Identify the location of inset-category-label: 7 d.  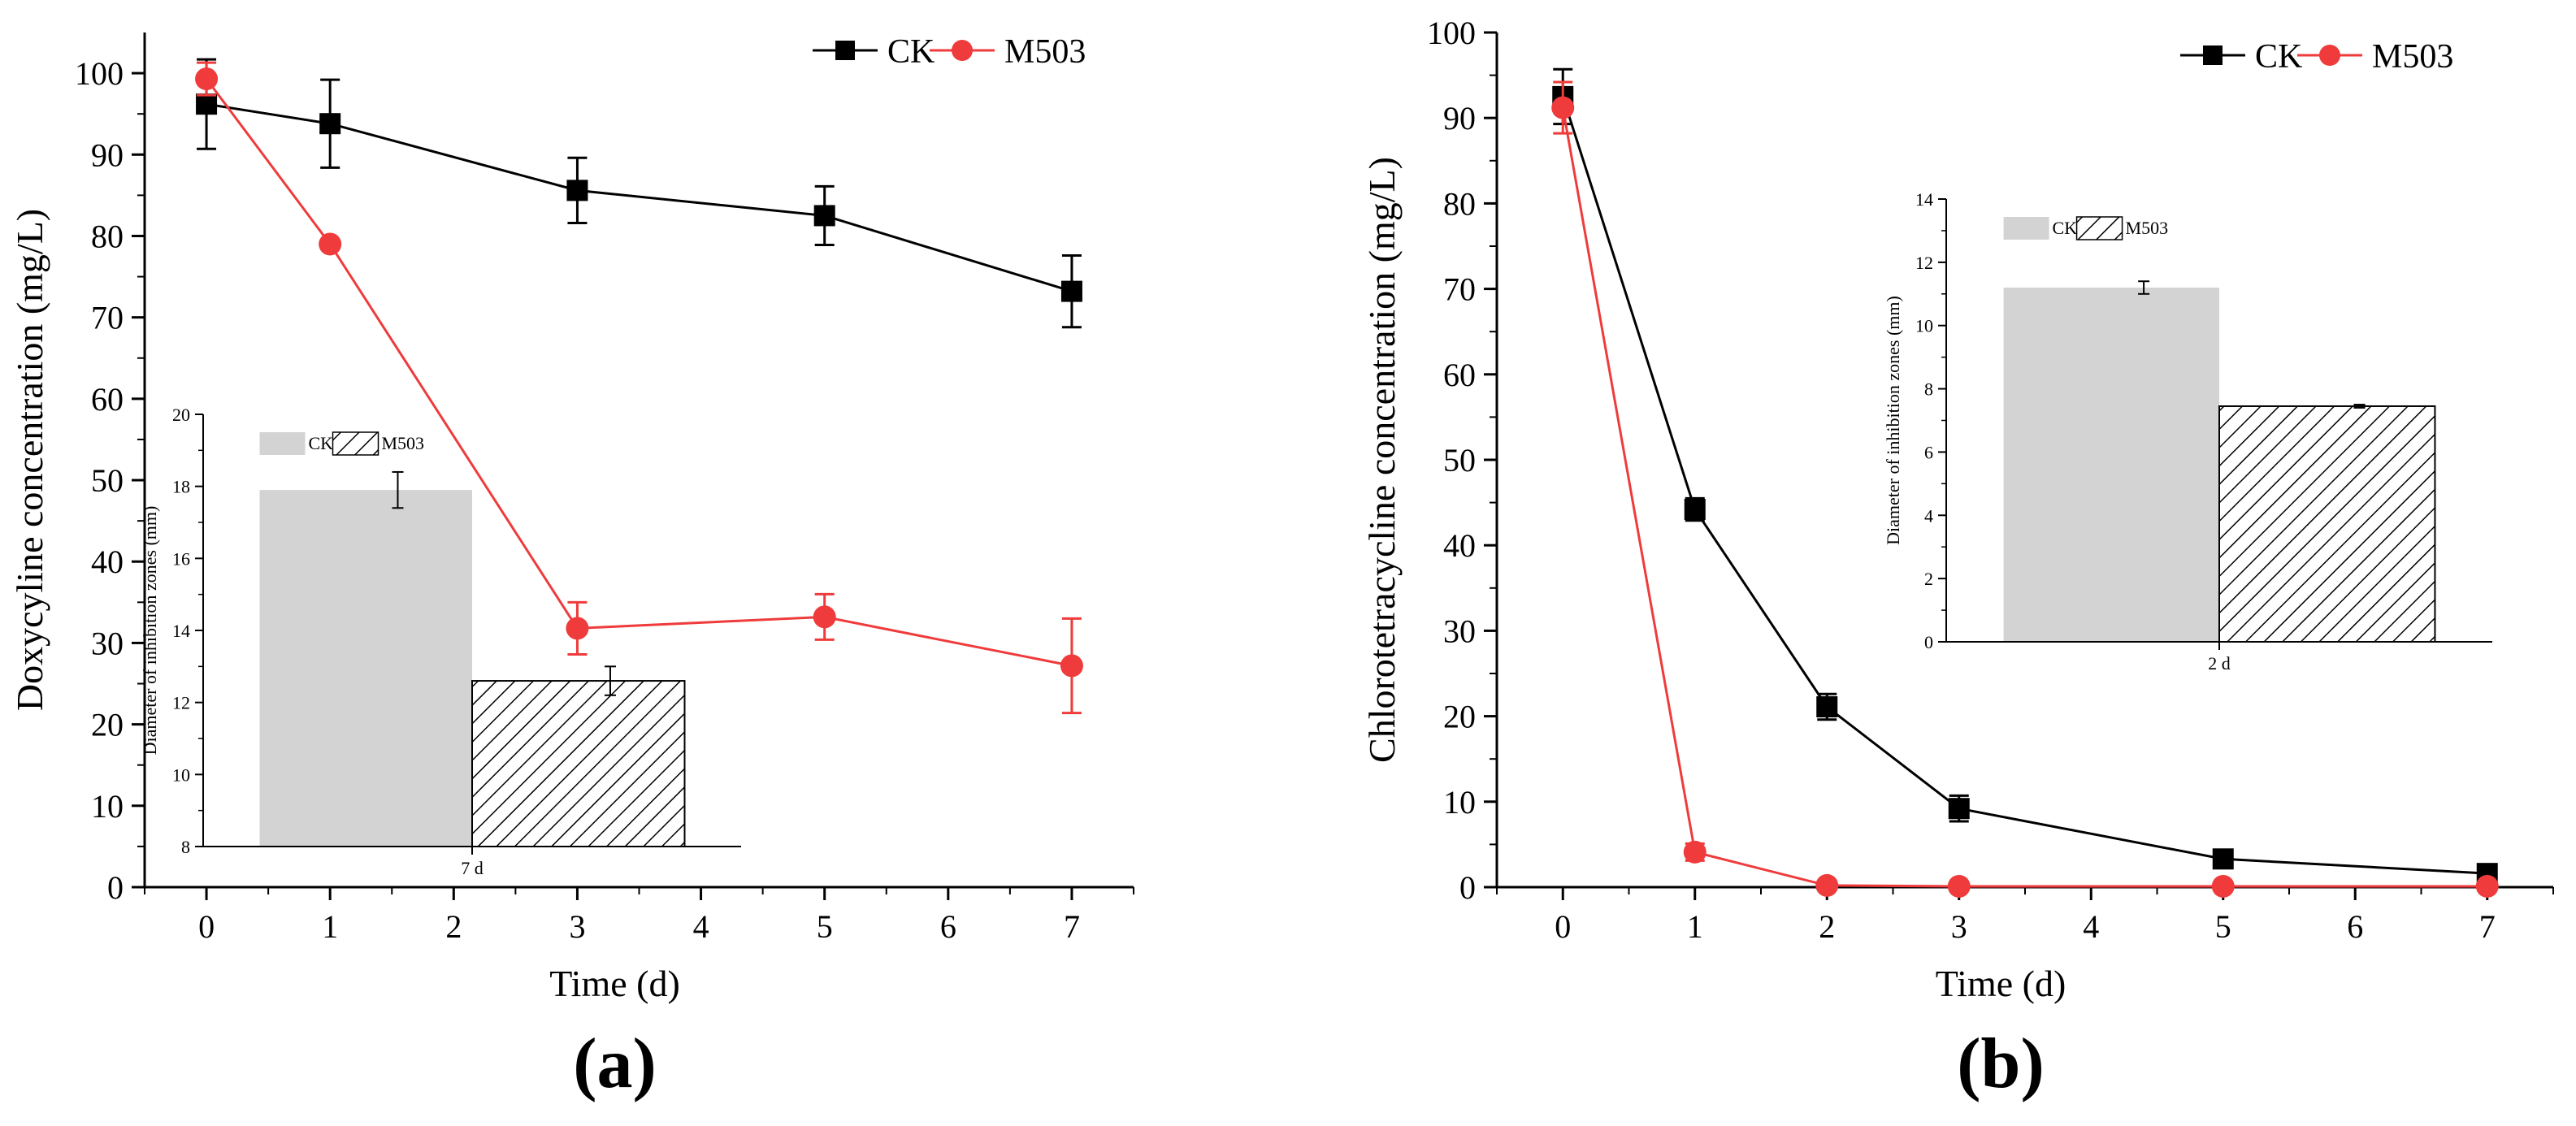
(472, 868).